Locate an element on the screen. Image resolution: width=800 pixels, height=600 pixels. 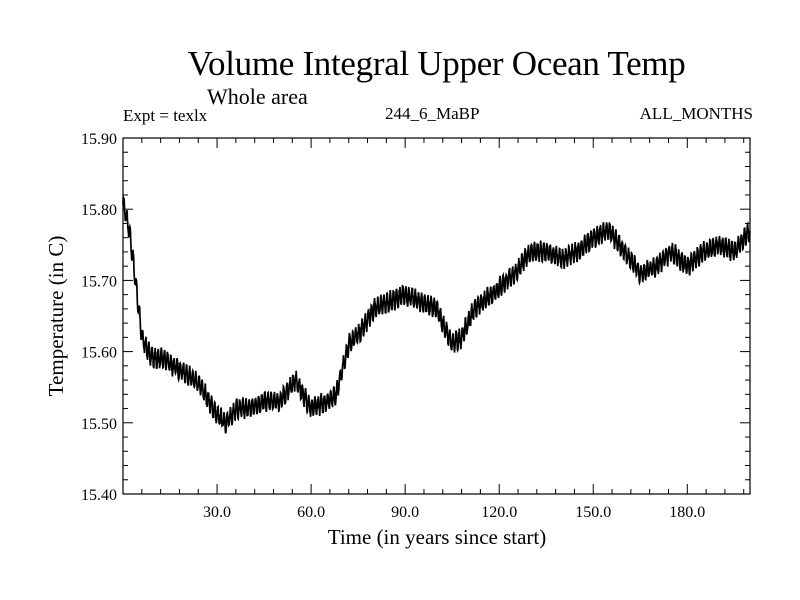
months-label: ALL_MONTHS is located at coordinates (696, 113).